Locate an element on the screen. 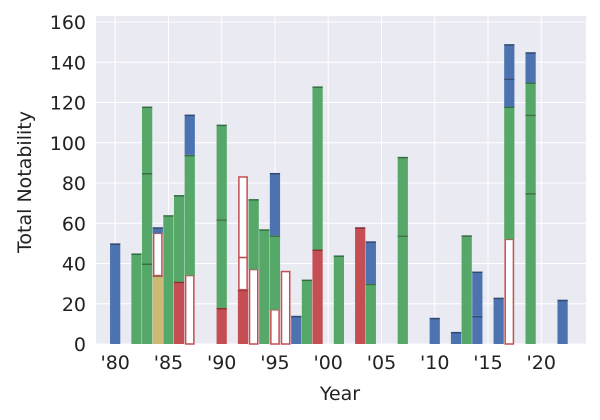  bar-stack-2019 is located at coordinates (530, 198).